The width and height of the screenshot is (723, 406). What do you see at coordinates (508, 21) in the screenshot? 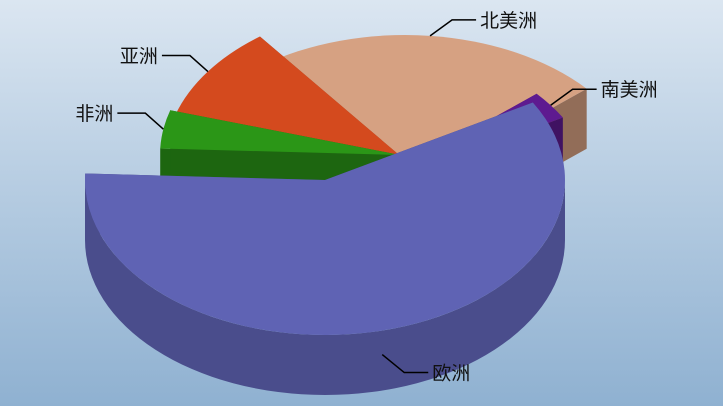
I see `svg-text: 北美洲` at bounding box center [508, 21].